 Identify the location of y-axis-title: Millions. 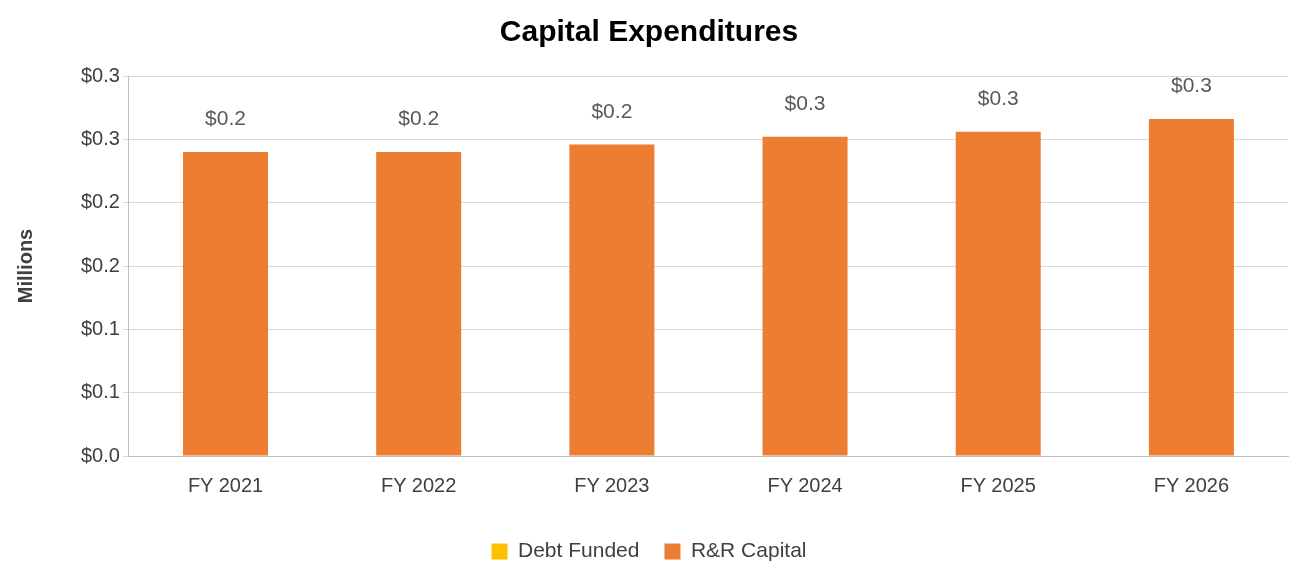
(24, 266).